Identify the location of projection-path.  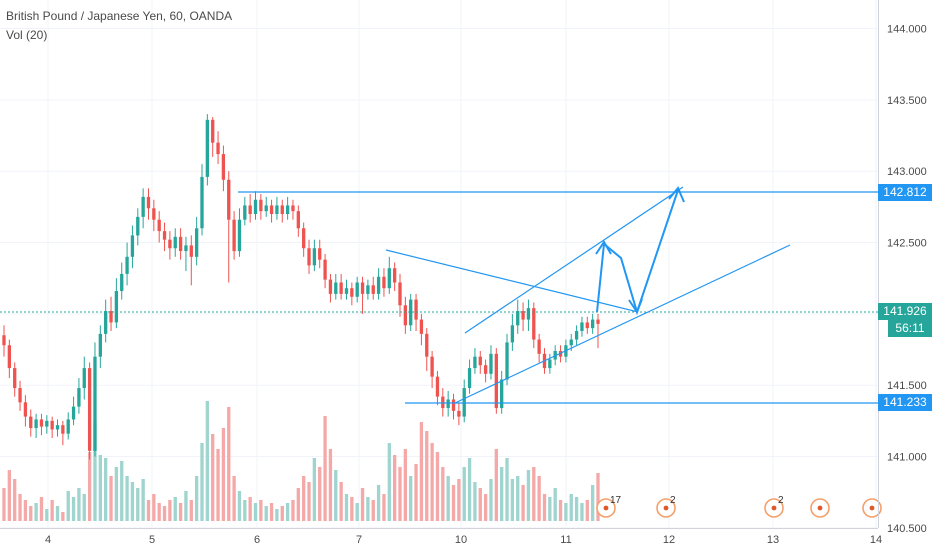
(637, 252).